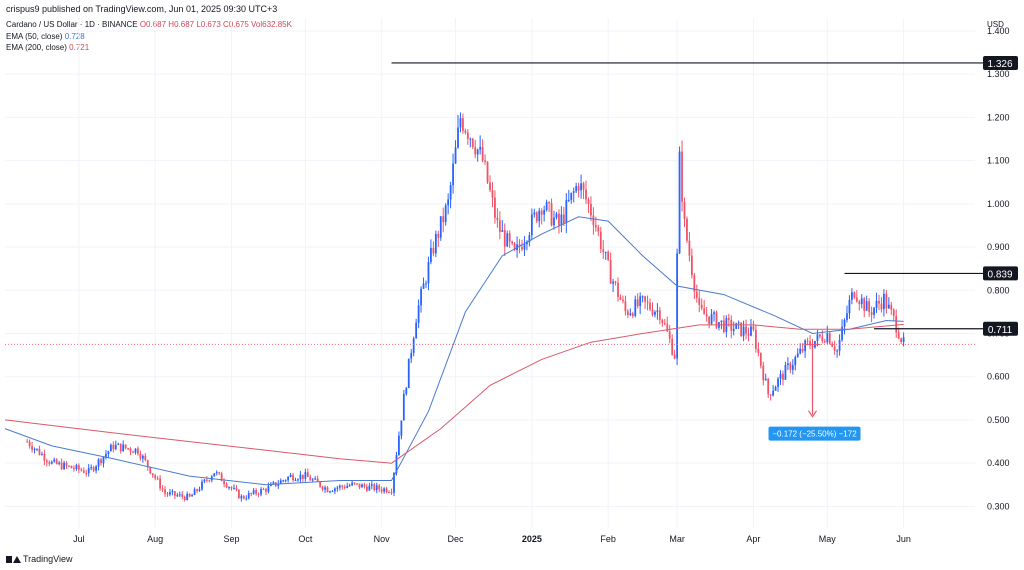 This screenshot has height=570, width=1024. I want to click on ema50-label: EMA (50, close), so click(34, 36).